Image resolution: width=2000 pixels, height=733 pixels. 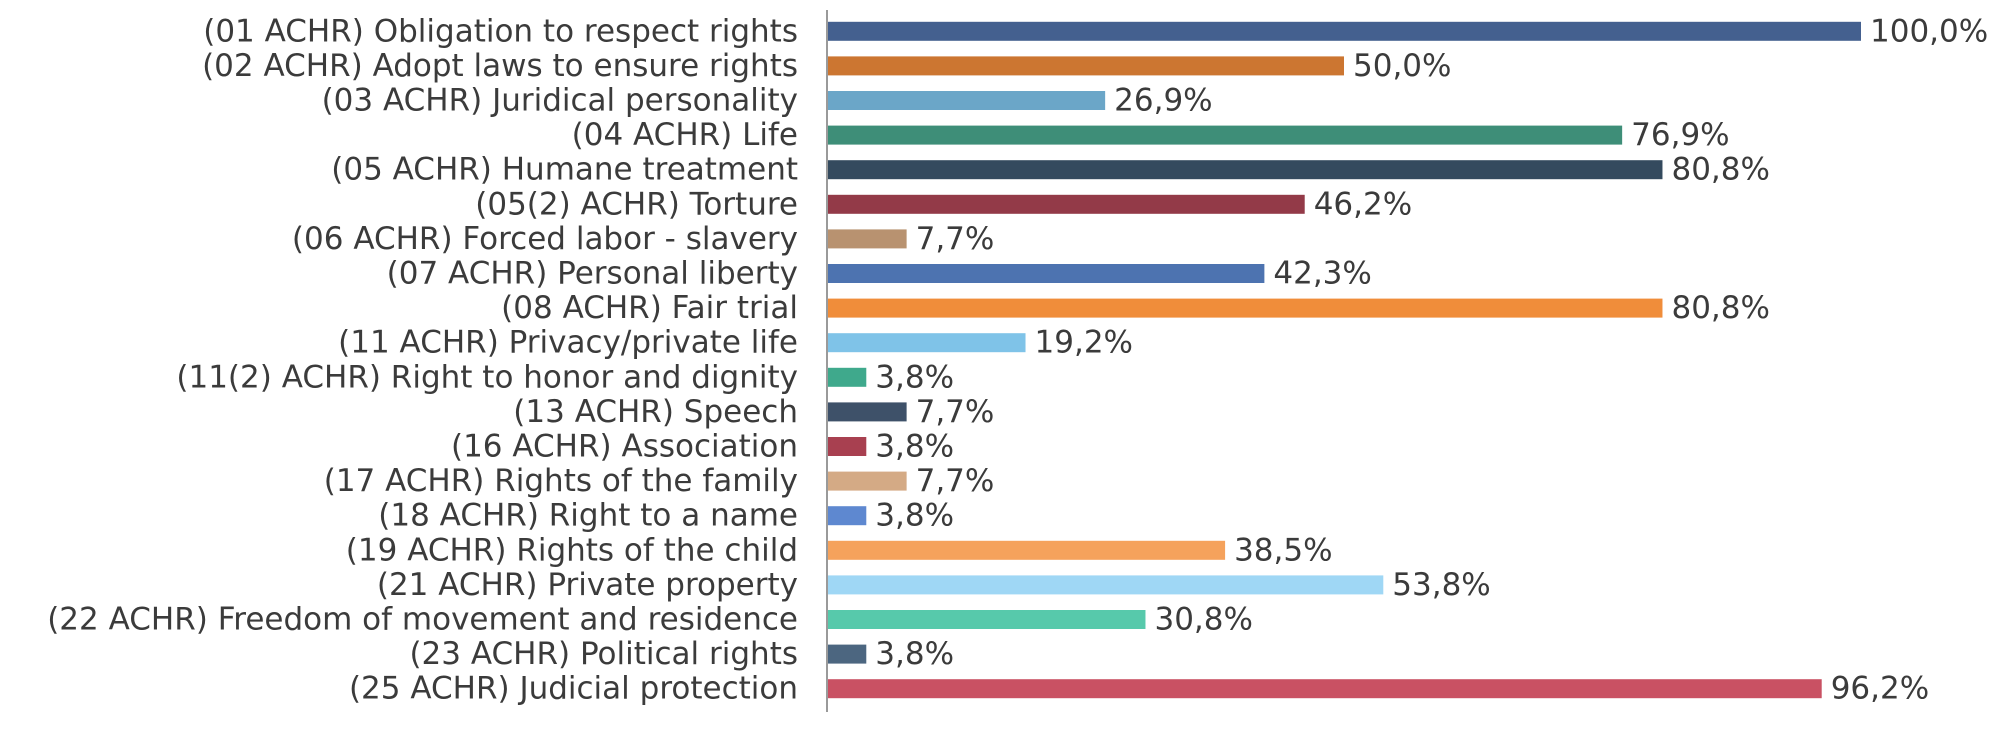 What do you see at coordinates (587, 585) in the screenshot?
I see `category-label: (21 ACHR) Private property` at bounding box center [587, 585].